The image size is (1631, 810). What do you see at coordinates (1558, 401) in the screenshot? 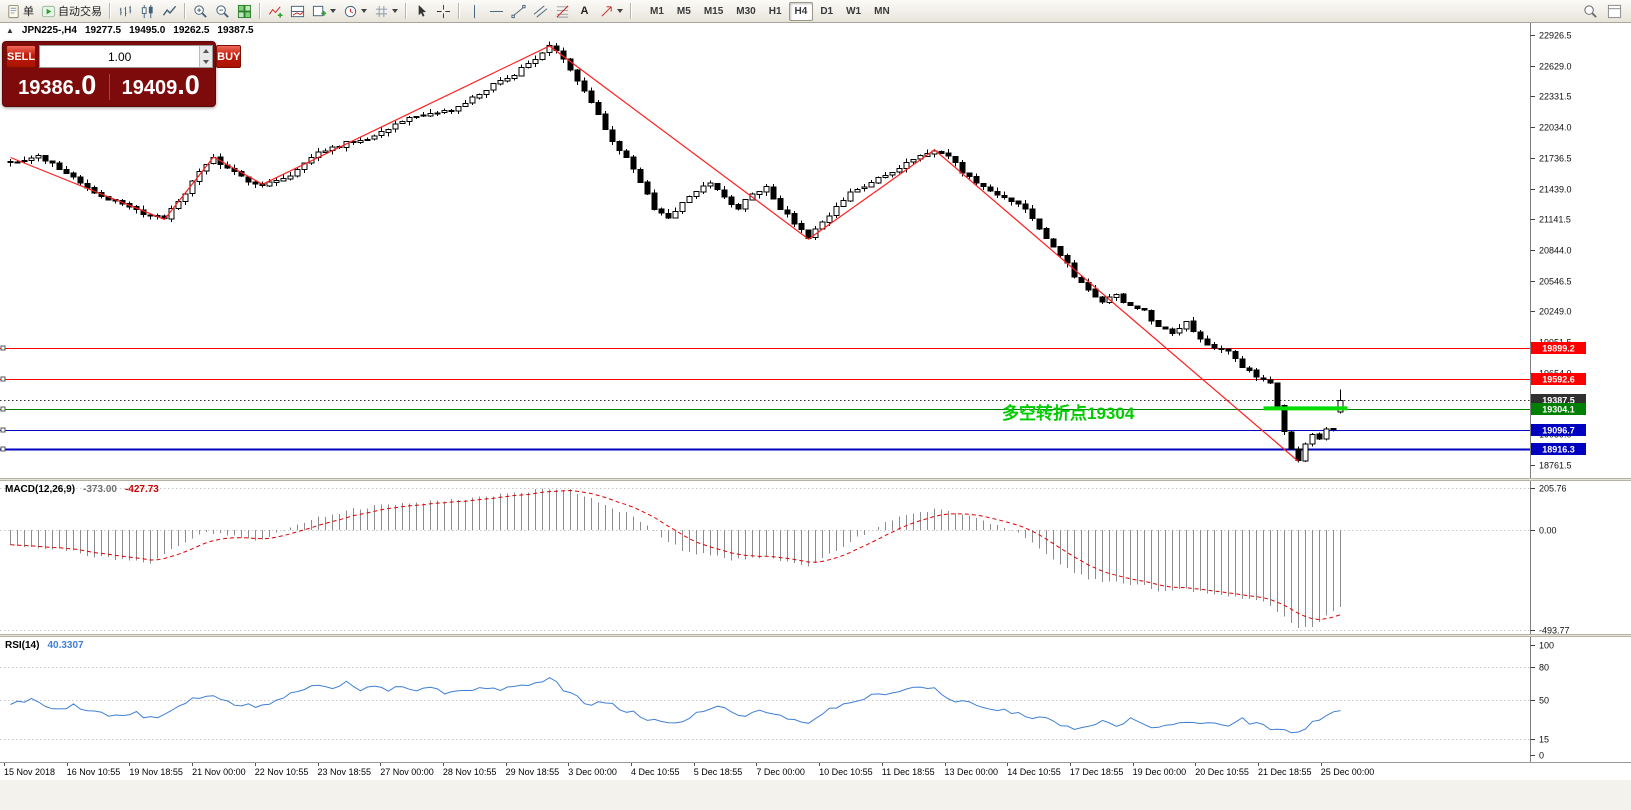
I see `svg-text: 19387.5` at bounding box center [1558, 401].